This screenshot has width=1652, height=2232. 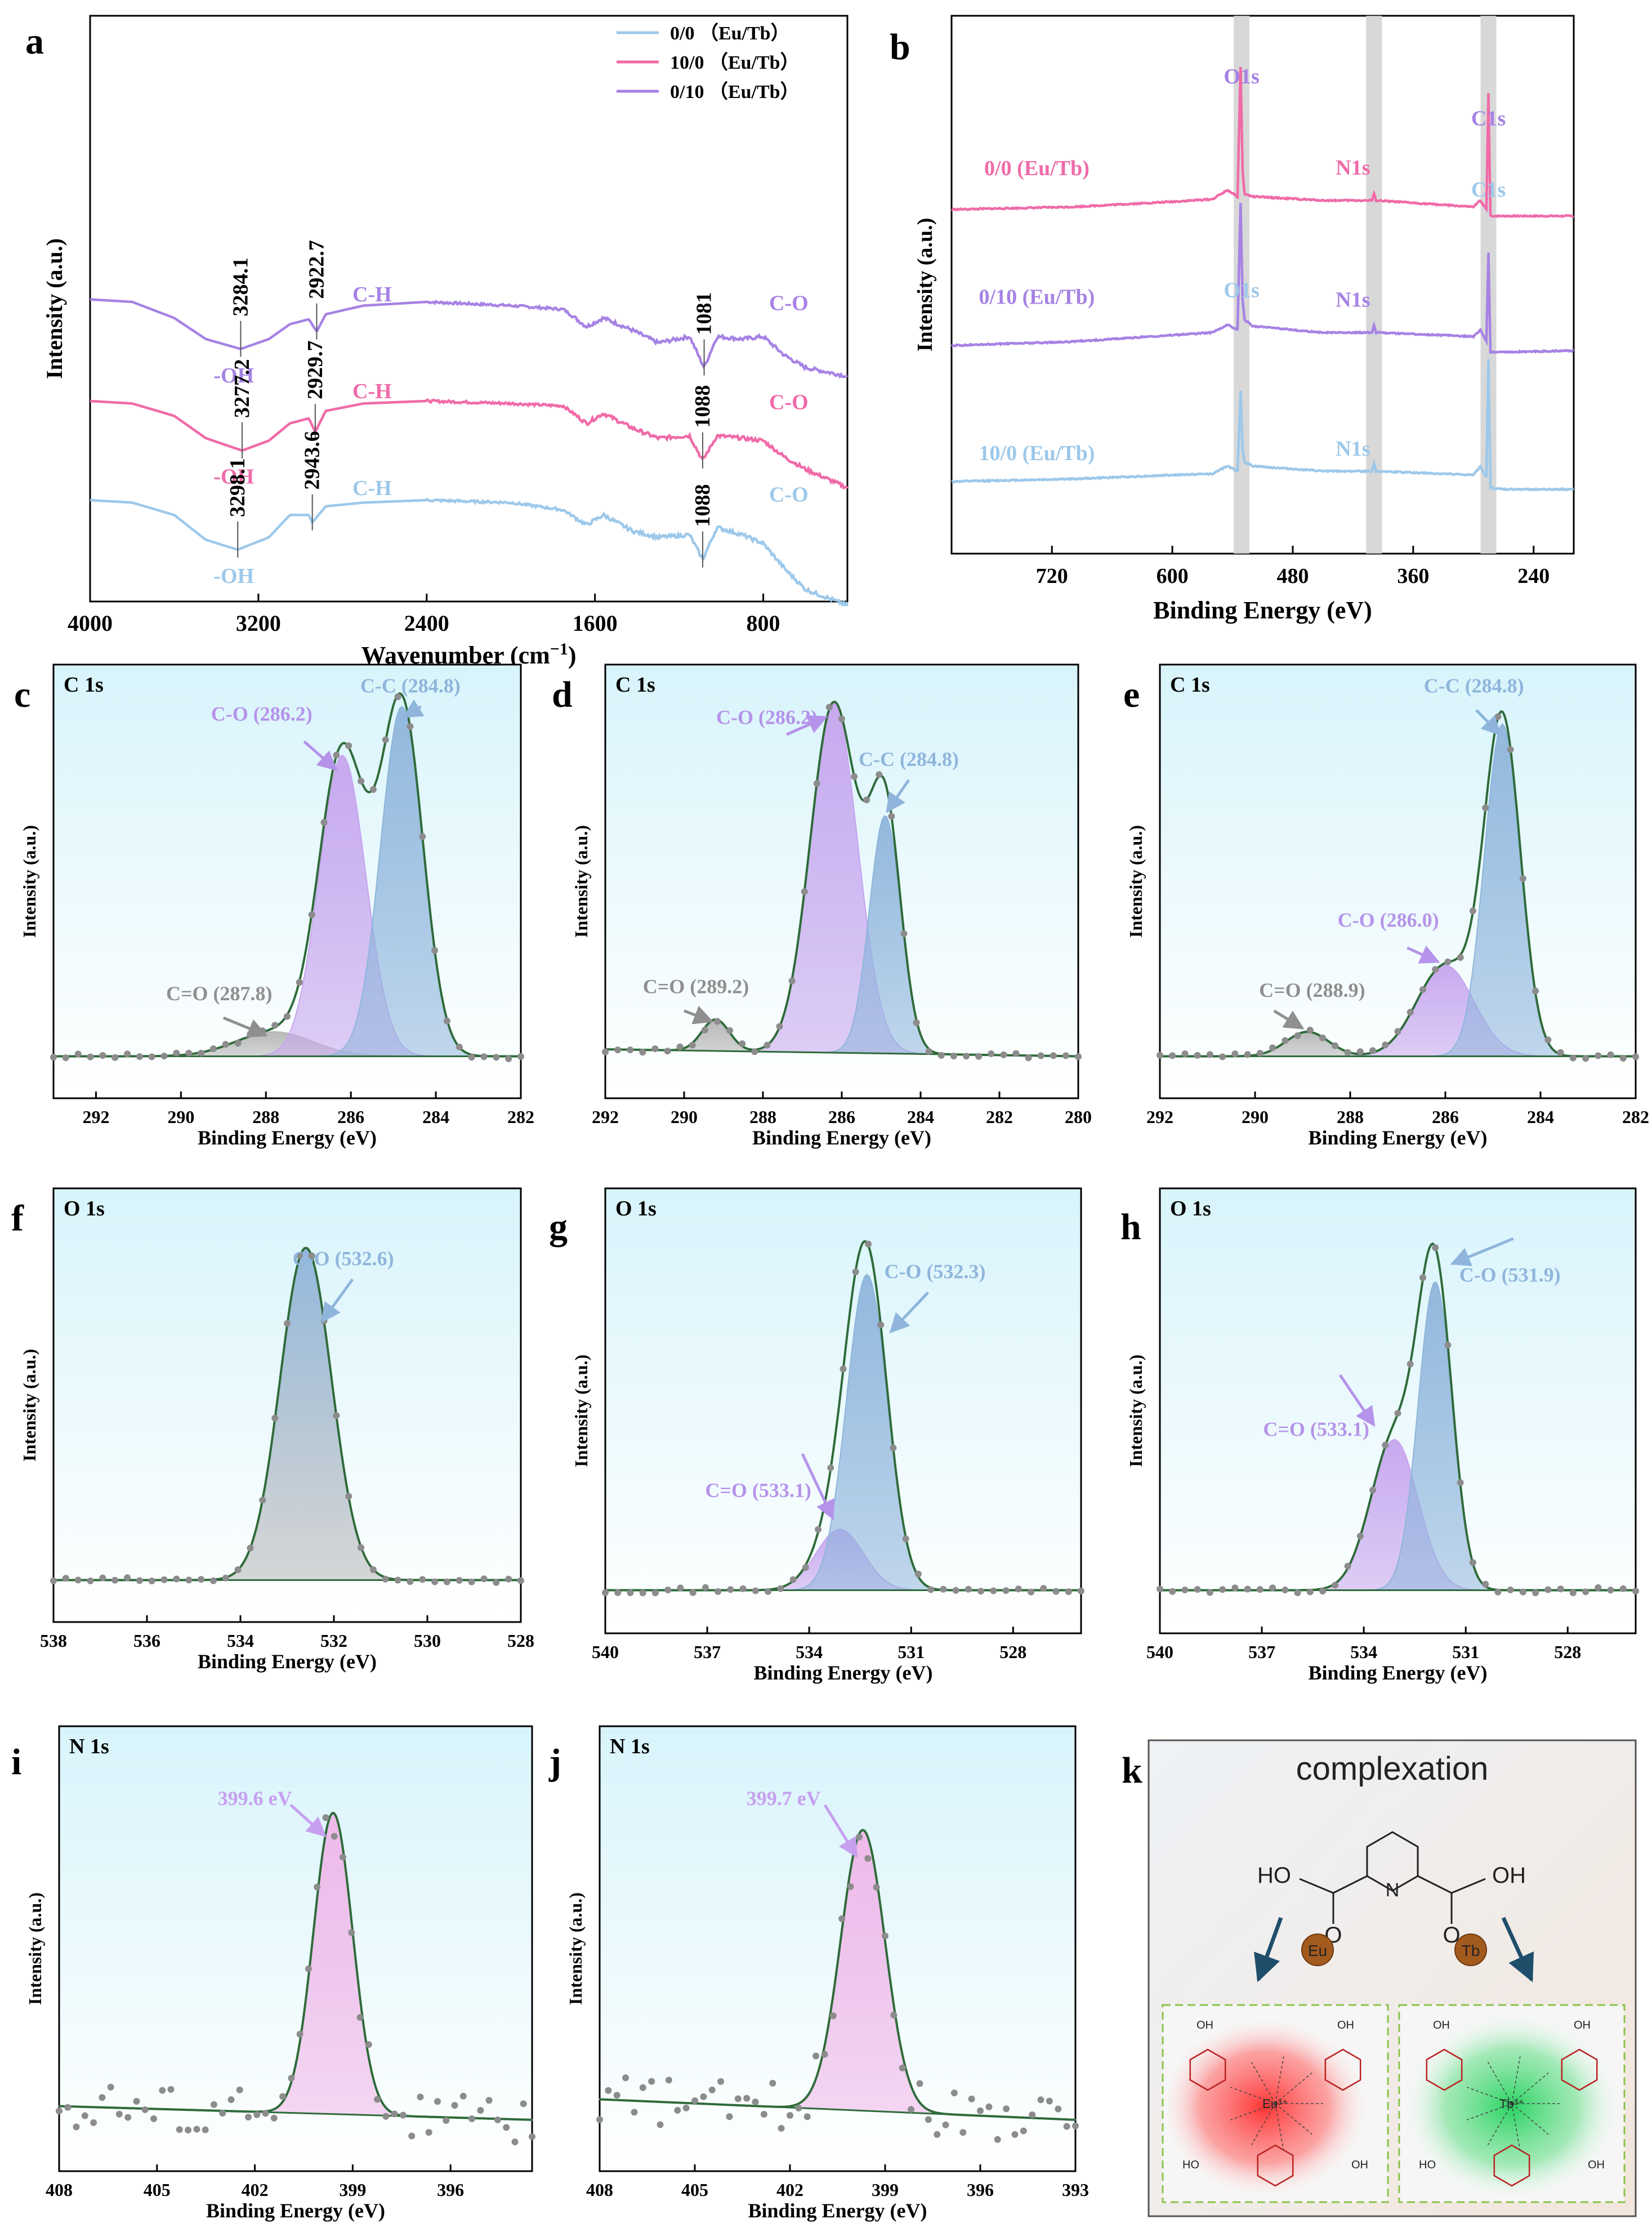 What do you see at coordinates (233, 376) in the screenshot?
I see `group-label: -OH` at bounding box center [233, 376].